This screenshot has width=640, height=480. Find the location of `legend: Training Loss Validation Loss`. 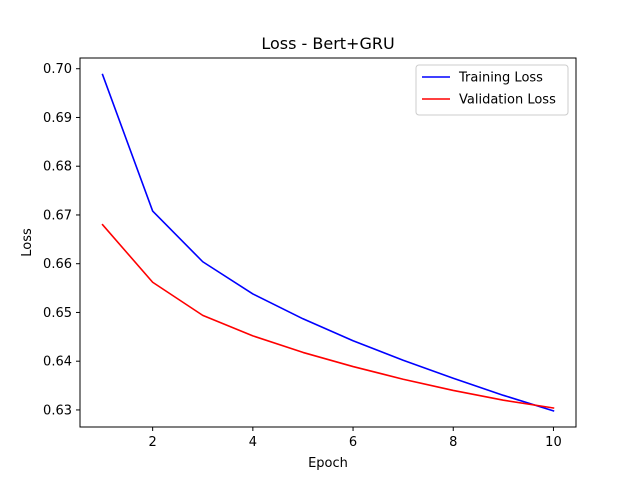

legend: Training Loss Validation Loss is located at coordinates (492, 90).